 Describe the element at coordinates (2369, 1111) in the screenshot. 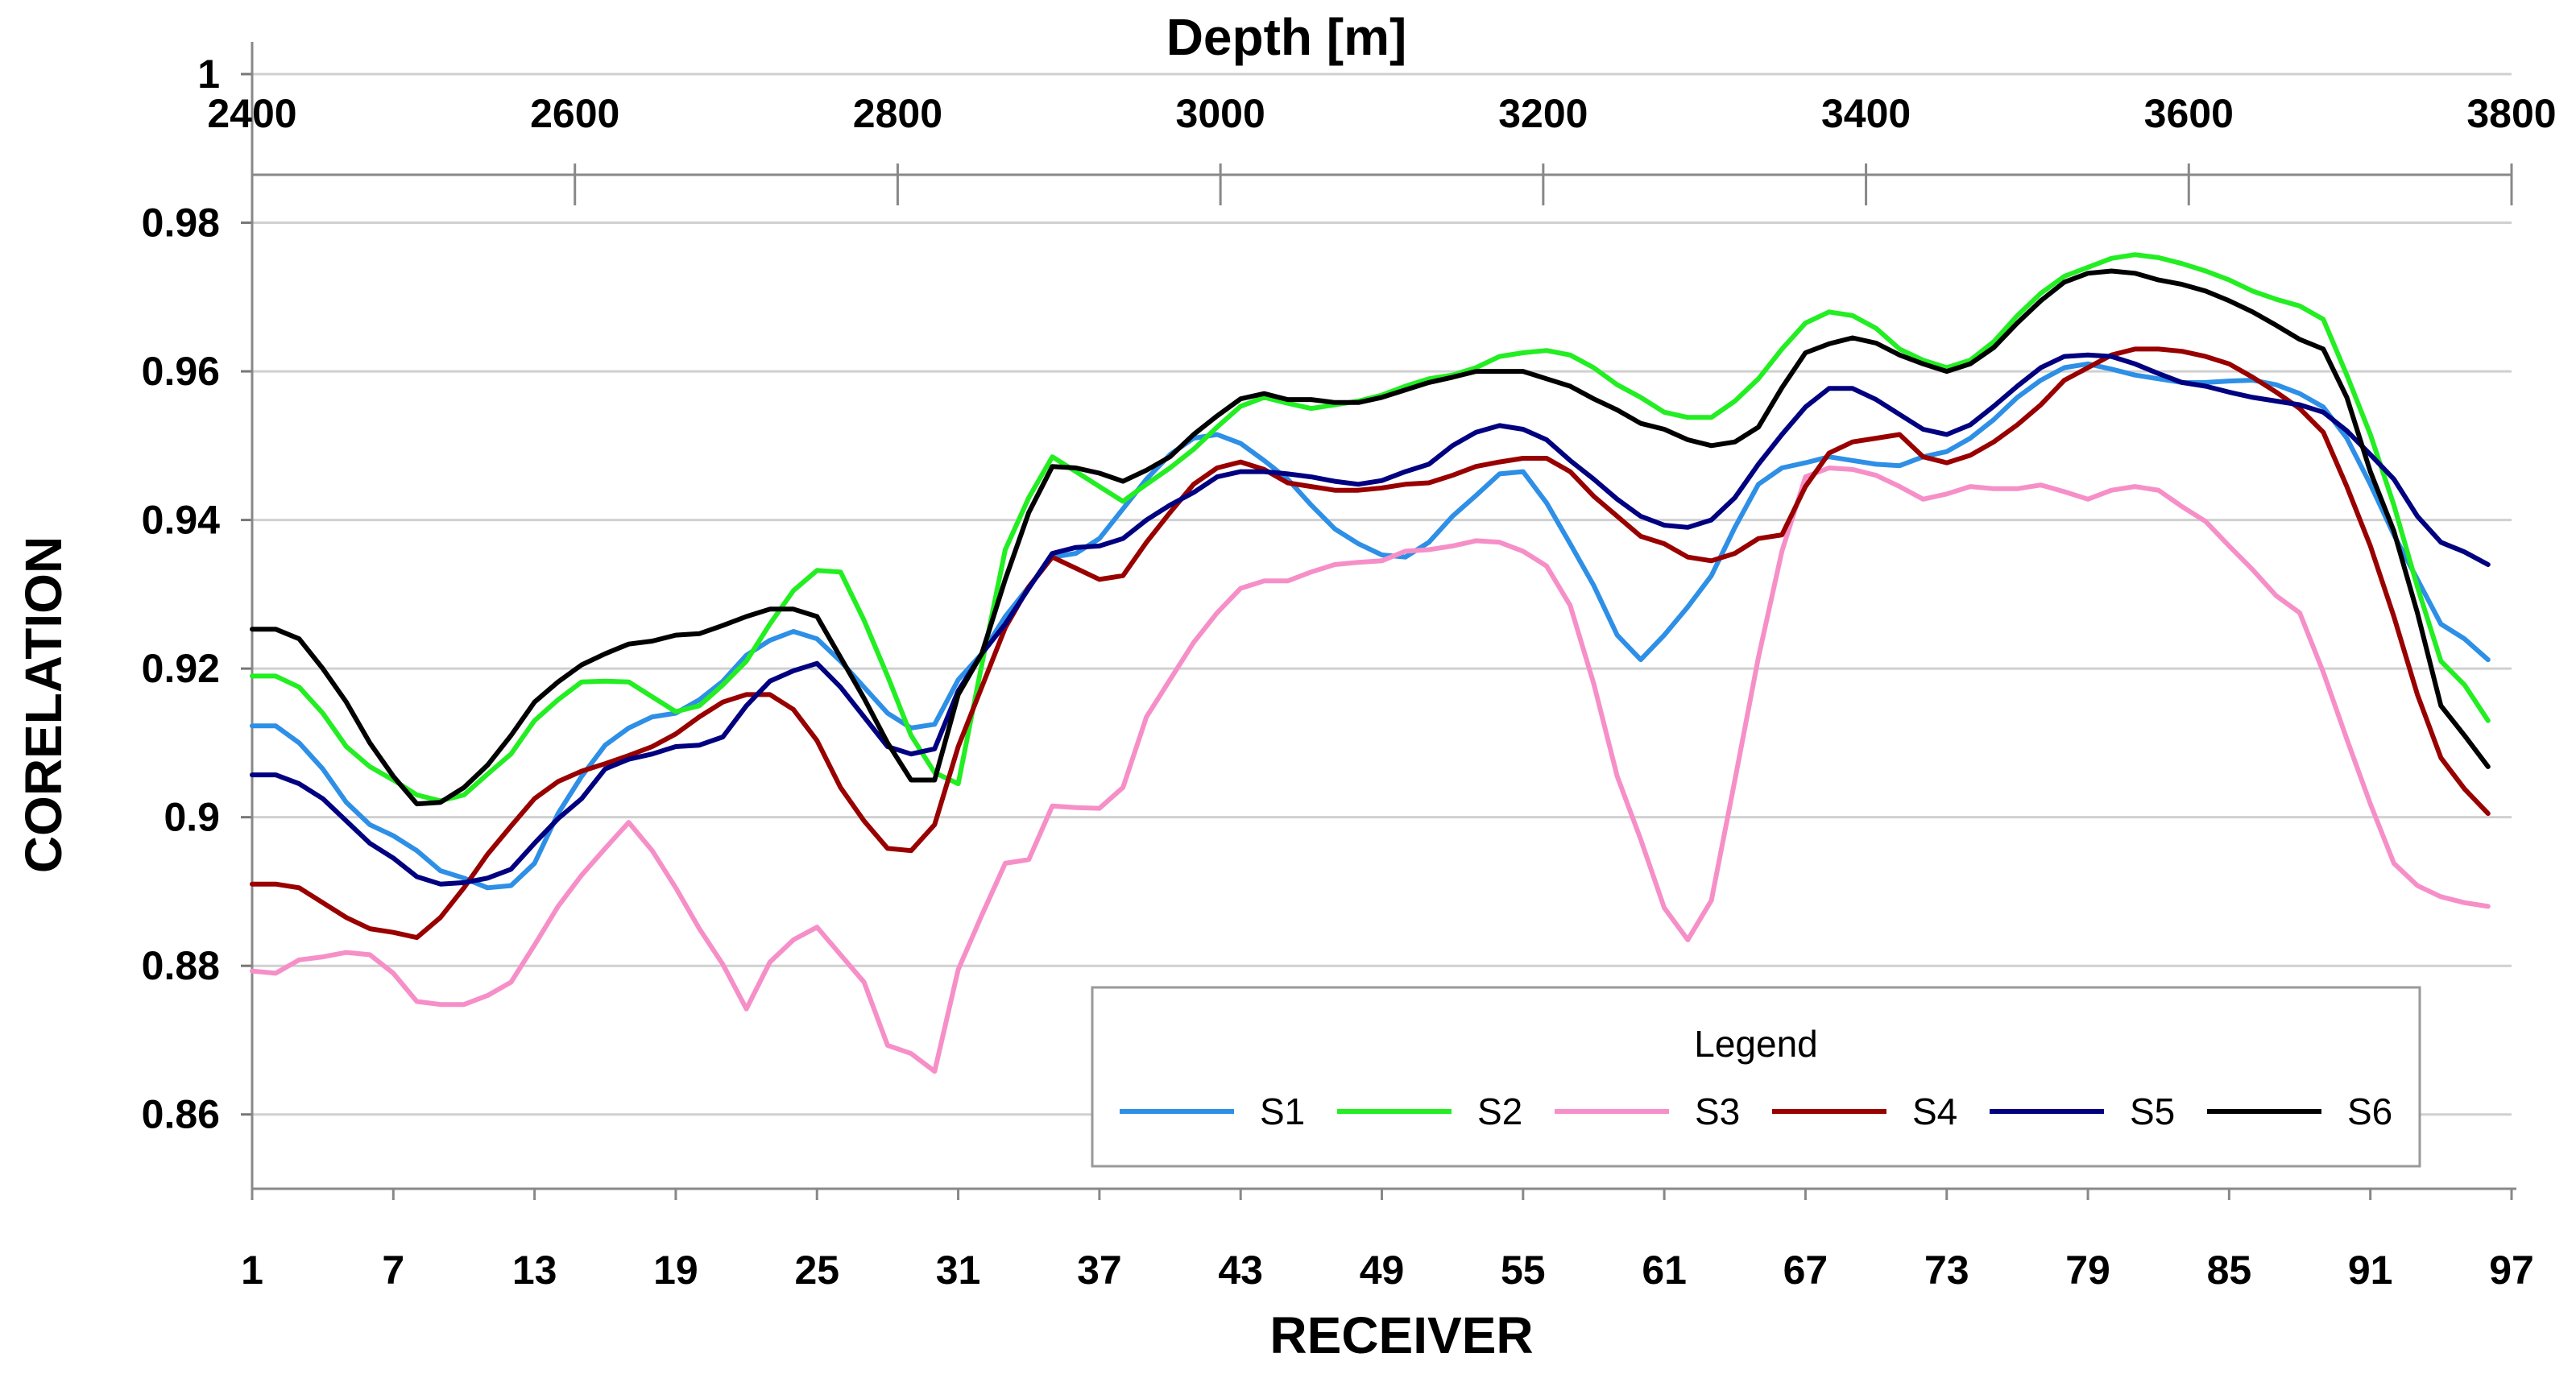

I see `legend-label-s6: S6` at that location.